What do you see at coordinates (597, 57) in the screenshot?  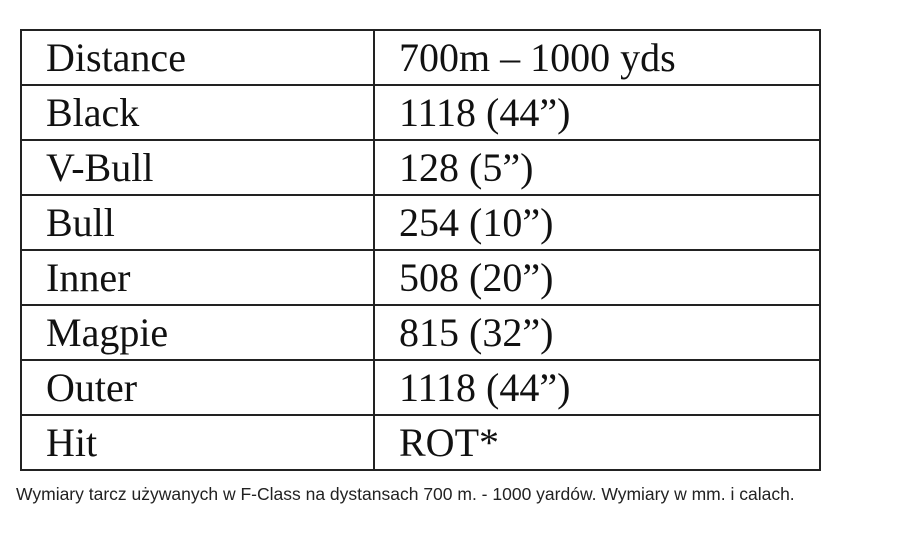 I see `row-value: 700m – 1000 yds` at bounding box center [597, 57].